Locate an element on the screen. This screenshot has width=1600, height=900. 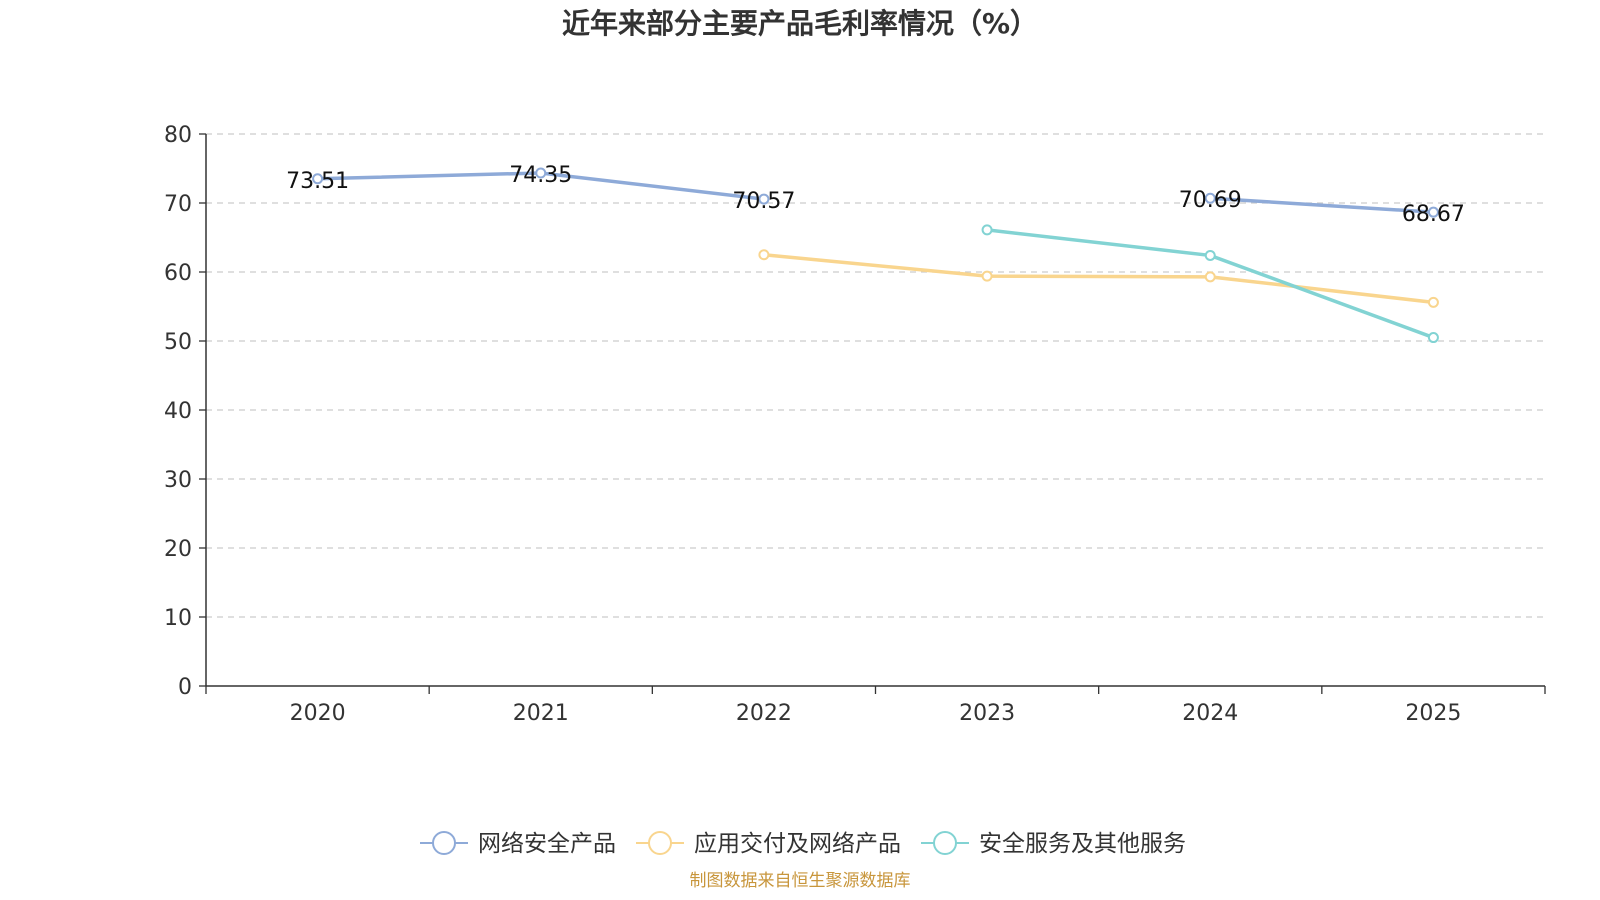
x-tick-label: 2023 is located at coordinates (987, 713).